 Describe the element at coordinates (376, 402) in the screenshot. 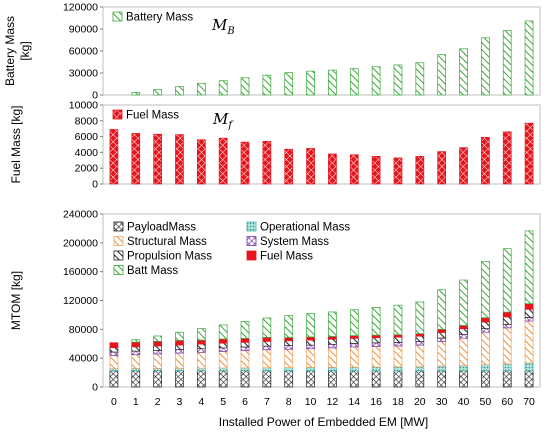

I see `x-tick-label: 16` at that location.